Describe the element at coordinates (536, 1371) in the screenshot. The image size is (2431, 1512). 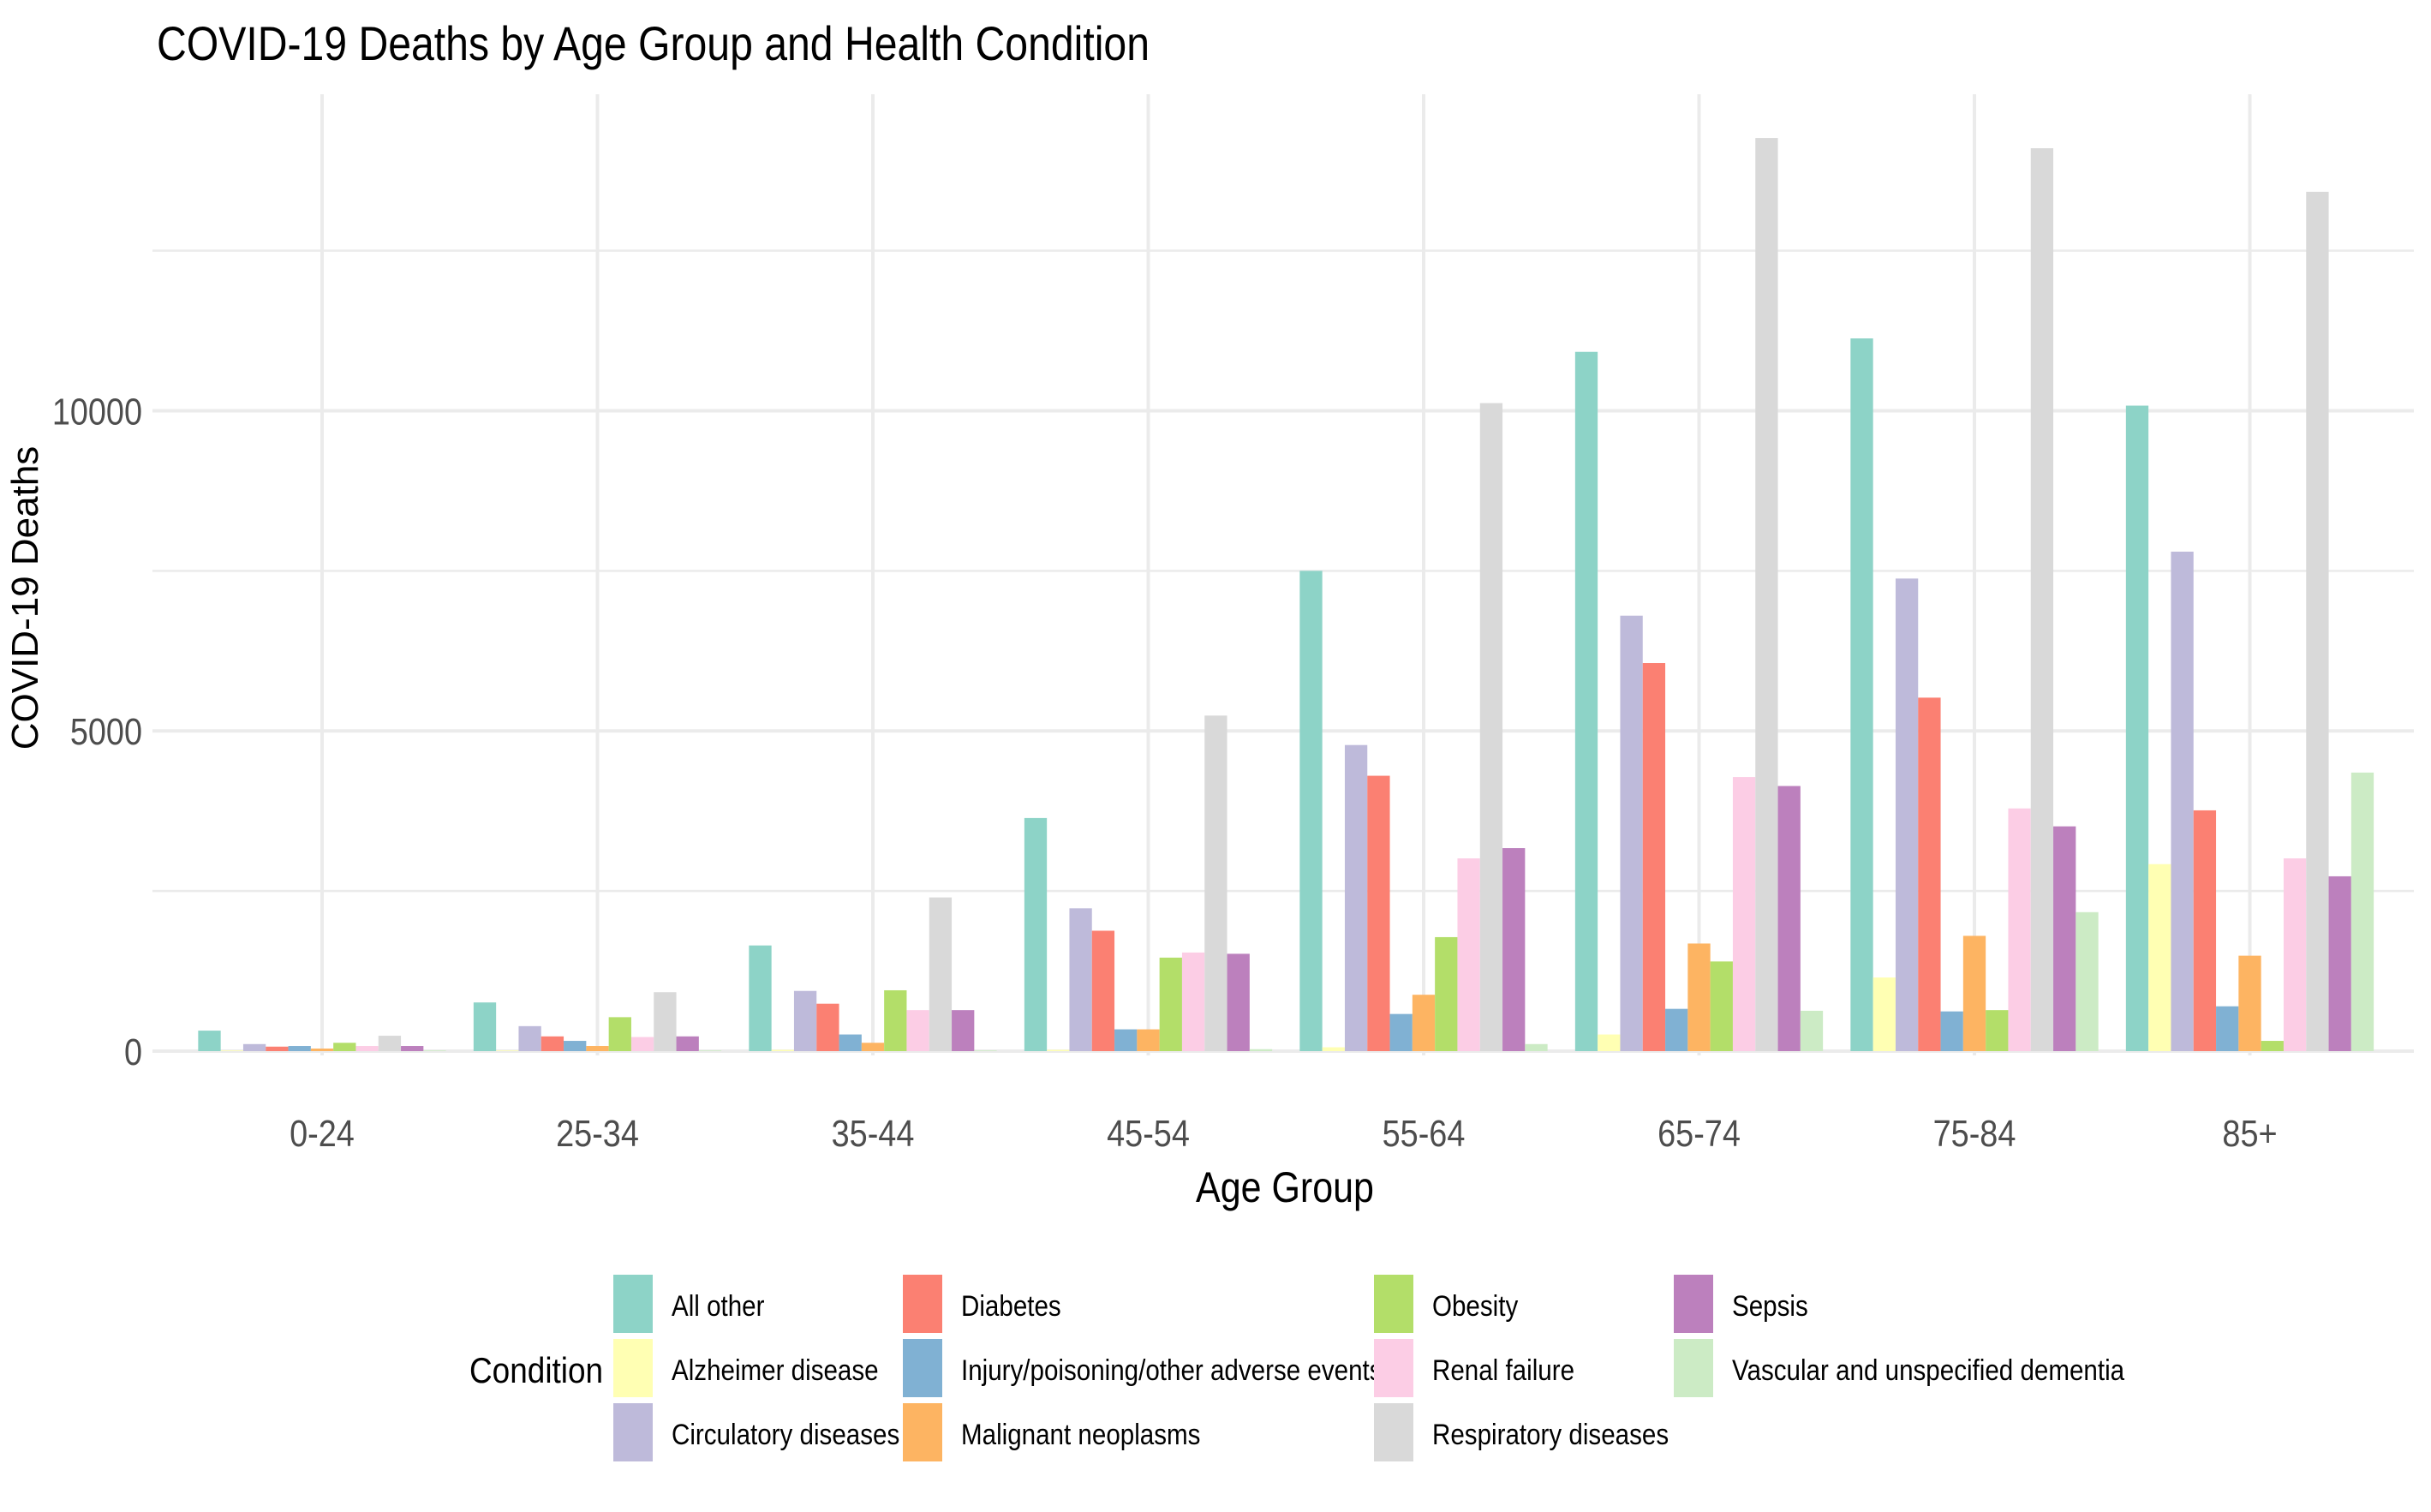
I see `legend-title: Condition` at that location.